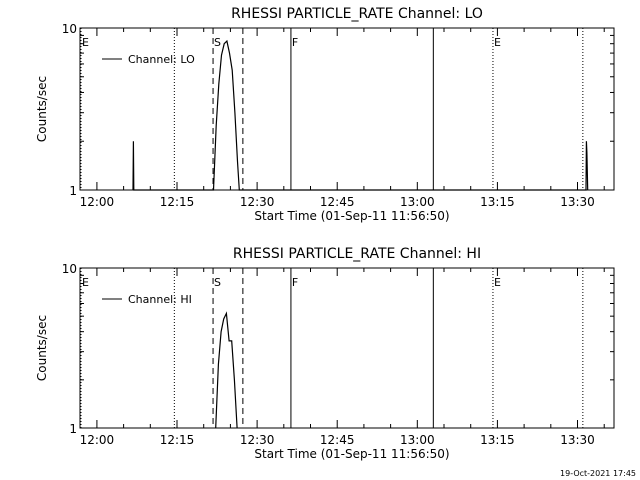  What do you see at coordinates (357, 254) in the screenshot?
I see `chart-title: RHESSI PARTICLE_RATE Channel: HI` at bounding box center [357, 254].